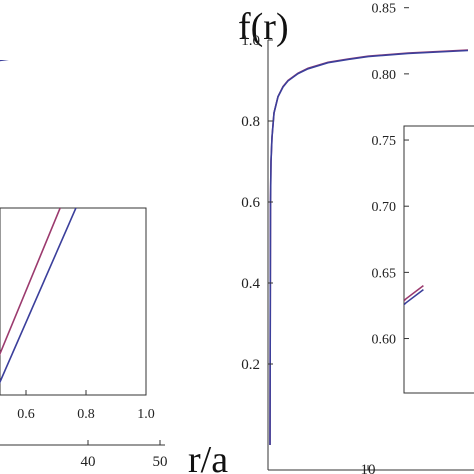  Describe the element at coordinates (384, 141) in the screenshot. I see `right-inset-y-tick-label: 0.75` at that location.